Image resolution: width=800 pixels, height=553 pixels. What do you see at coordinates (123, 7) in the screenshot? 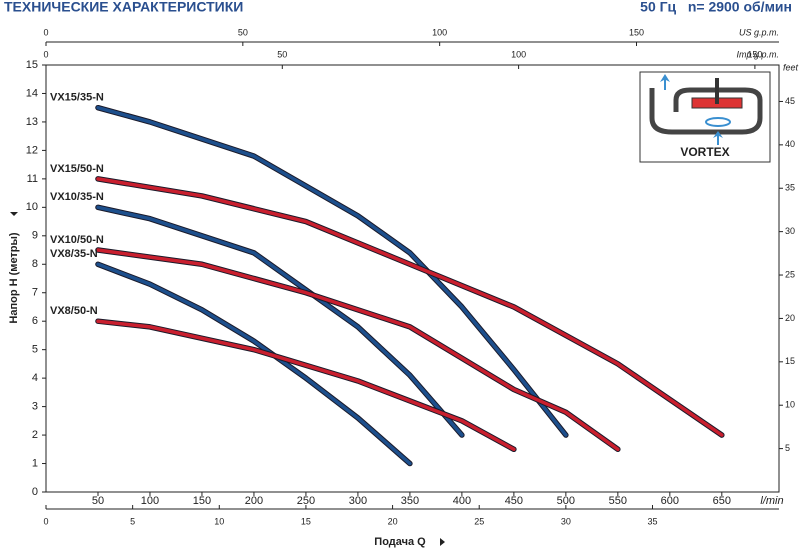
I see `chart-title: ТЕХНИЧЕСКИЕ ХАРАКТЕРИСТИКИ` at bounding box center [123, 7].